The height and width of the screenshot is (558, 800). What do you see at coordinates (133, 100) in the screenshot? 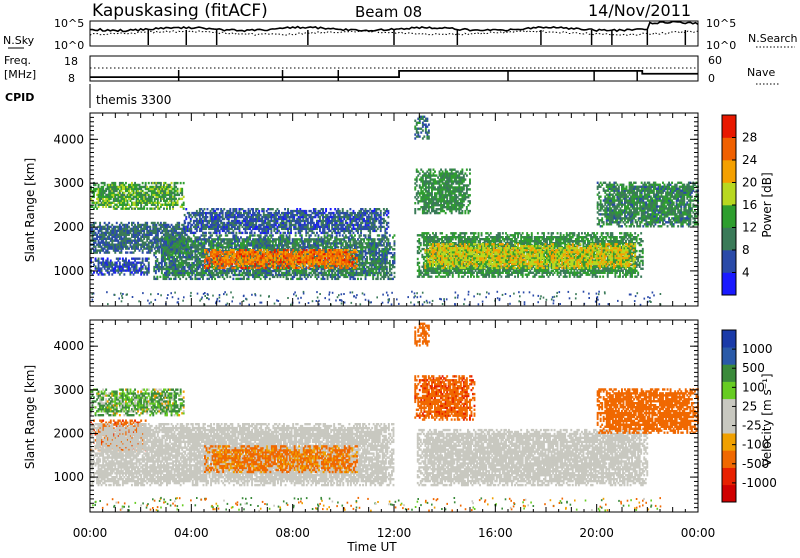
I see `cpid-value: themis 3300` at bounding box center [133, 100].